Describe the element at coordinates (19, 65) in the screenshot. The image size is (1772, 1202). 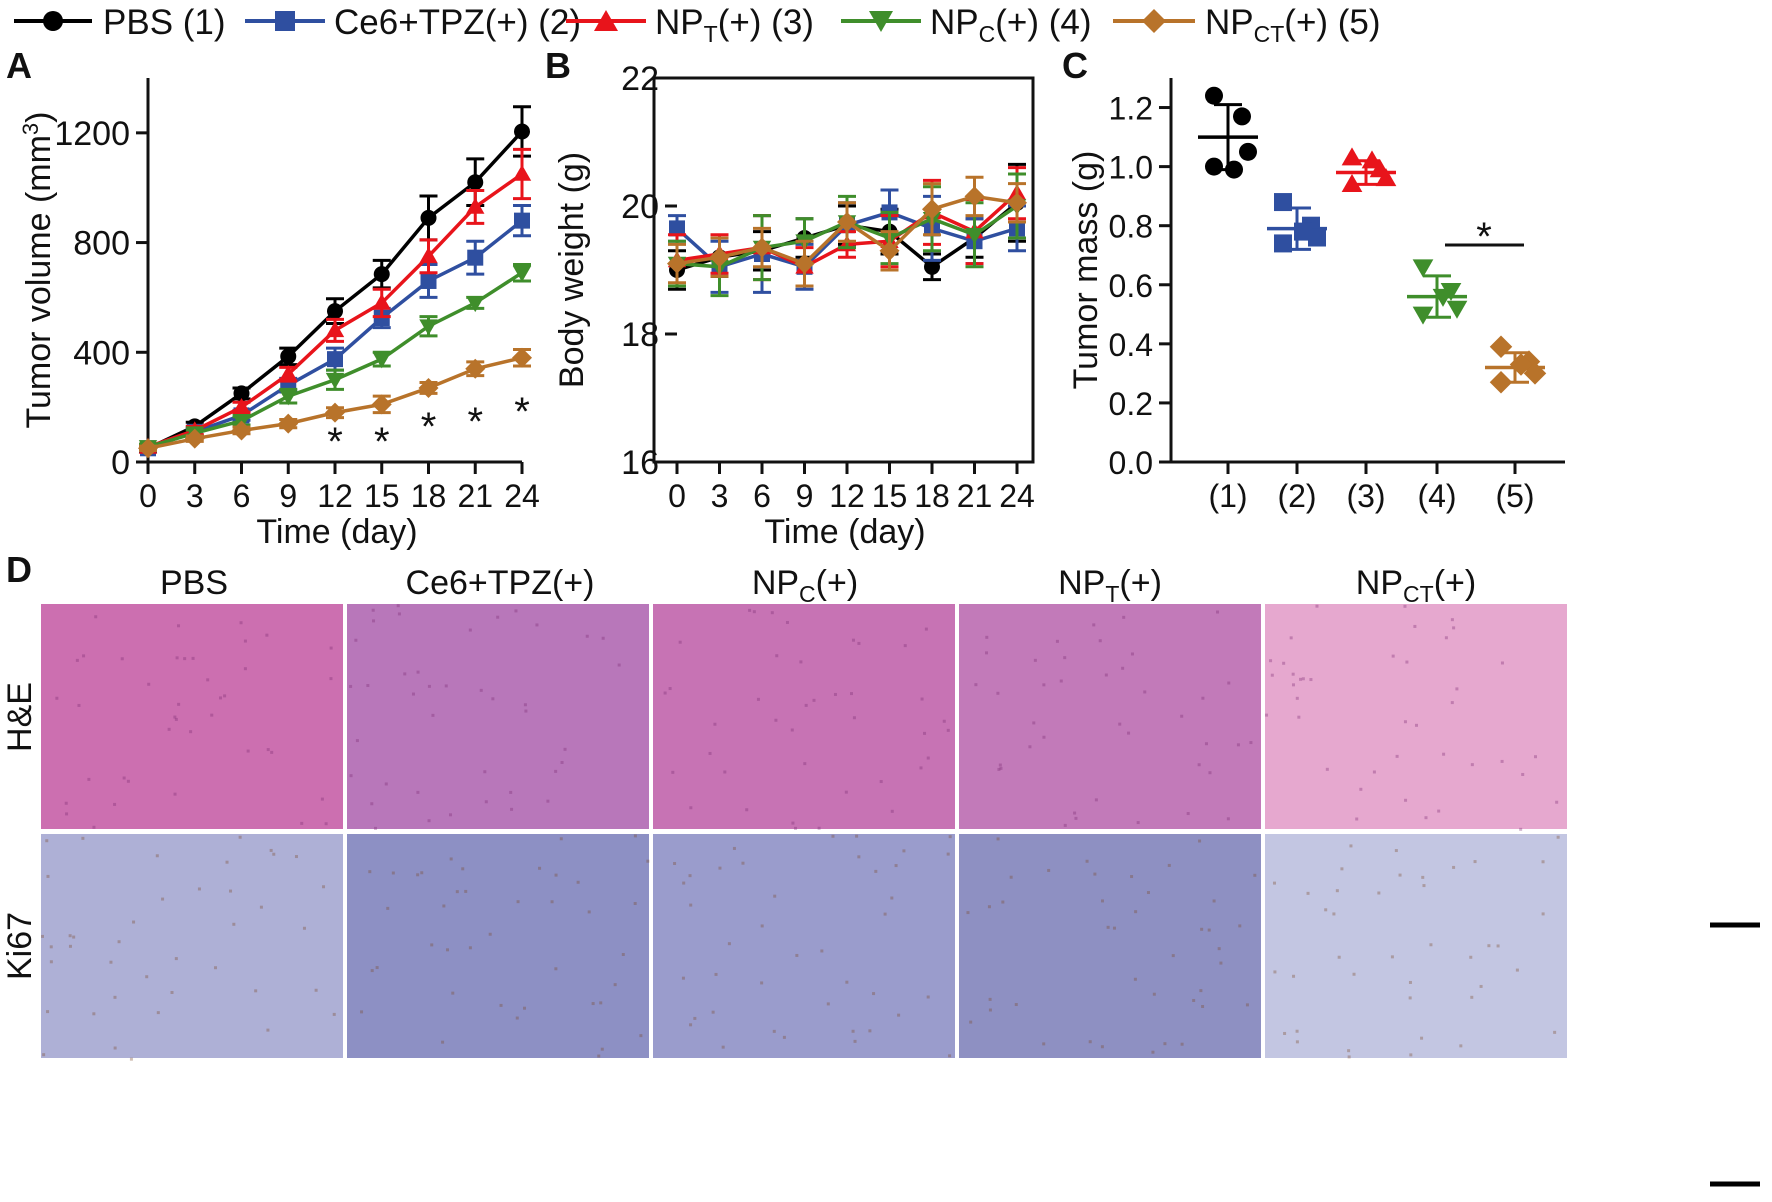
I see `panel-letter-a: A` at that location.